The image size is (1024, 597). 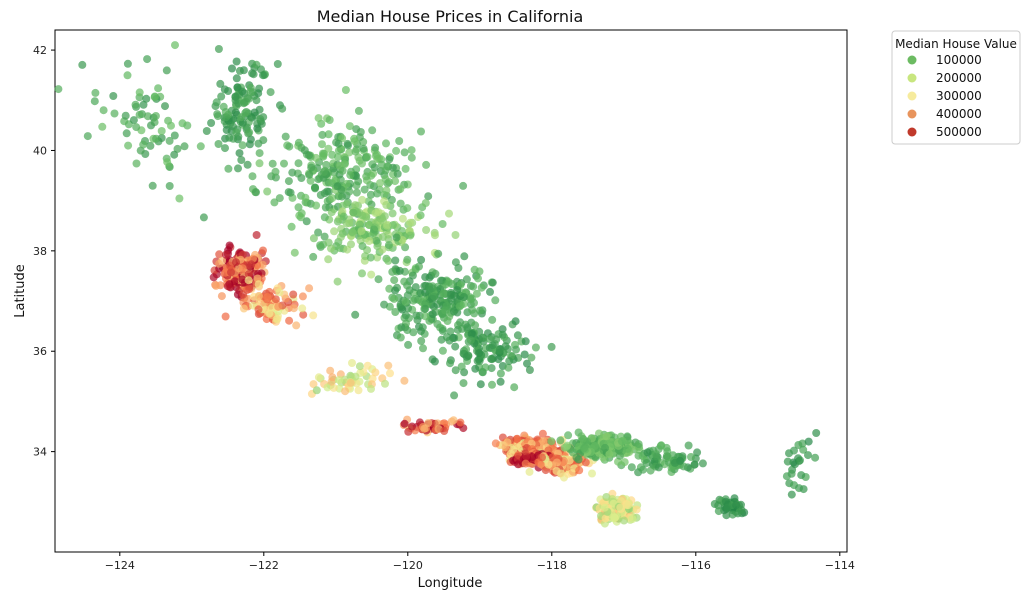 I want to click on legend-marker, so click(x=912, y=78).